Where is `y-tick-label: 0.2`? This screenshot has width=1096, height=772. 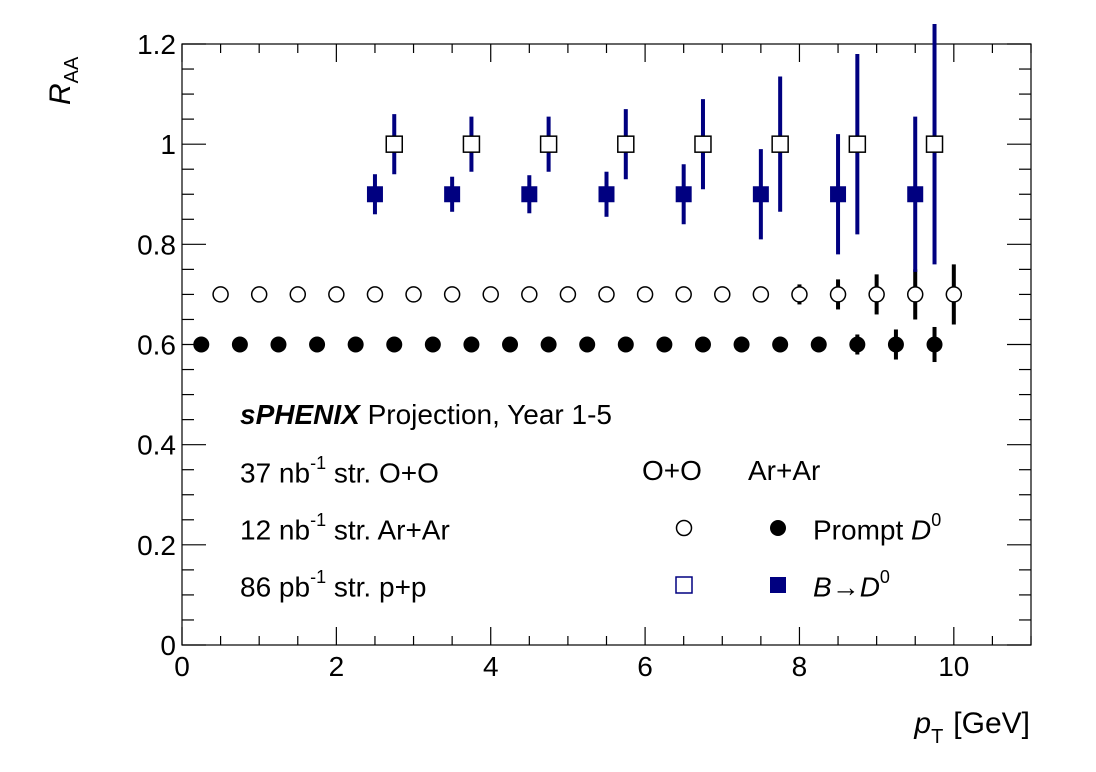
y-tick-label: 0.2 is located at coordinates (156, 545).